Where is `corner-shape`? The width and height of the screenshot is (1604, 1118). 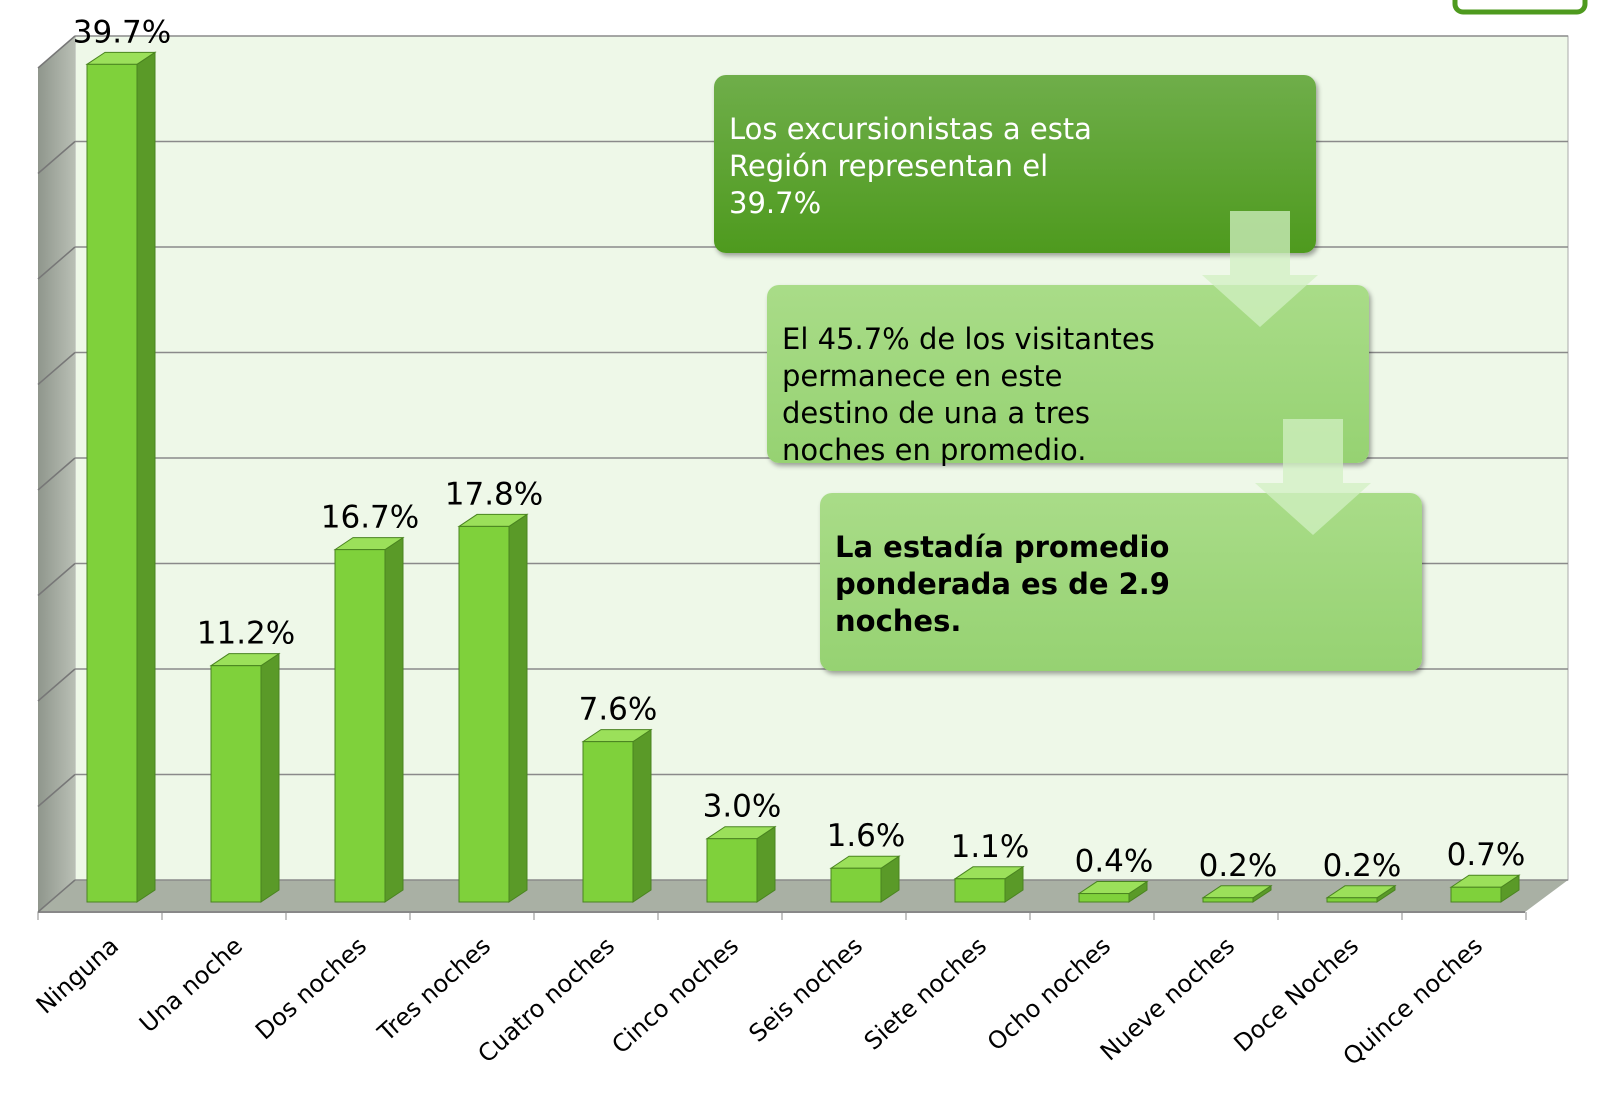 corner-shape is located at coordinates (1520, 7).